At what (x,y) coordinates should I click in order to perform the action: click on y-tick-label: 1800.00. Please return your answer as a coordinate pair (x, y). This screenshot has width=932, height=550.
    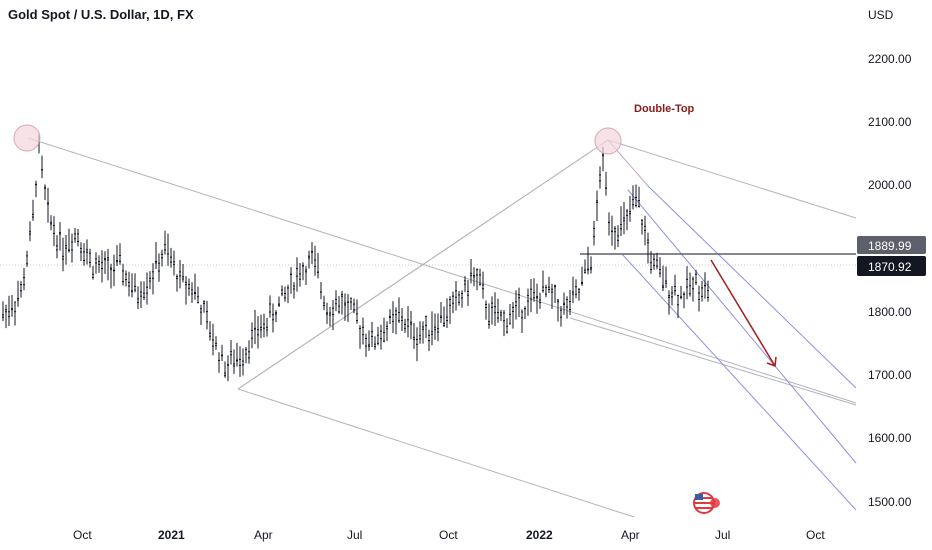
    Looking at the image, I should click on (890, 312).